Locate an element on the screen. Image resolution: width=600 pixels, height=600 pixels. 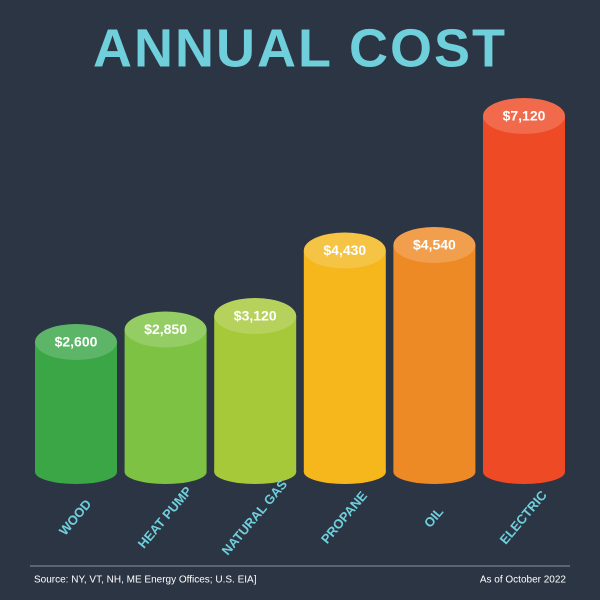
value-label: $2,850 is located at coordinates (165, 329).